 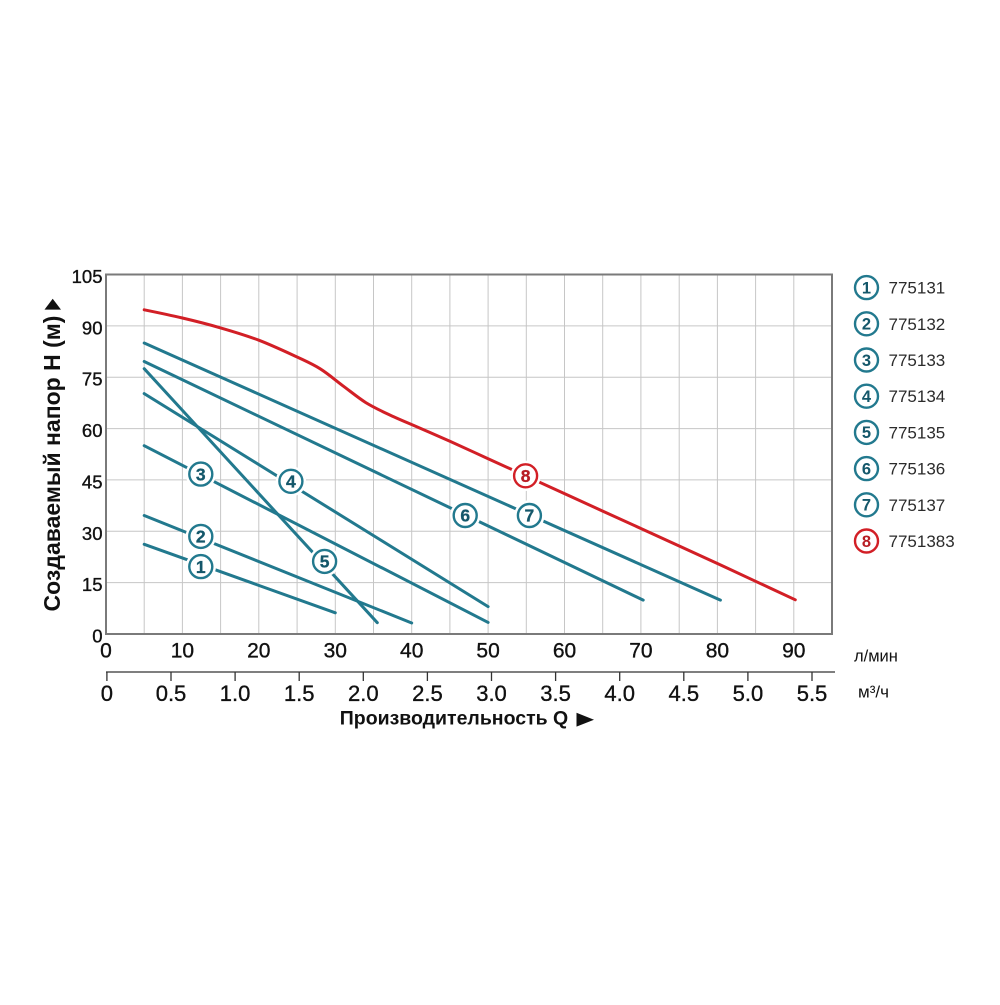 What do you see at coordinates (258, 651) in the screenshot?
I see `svg-text: 20` at bounding box center [258, 651].